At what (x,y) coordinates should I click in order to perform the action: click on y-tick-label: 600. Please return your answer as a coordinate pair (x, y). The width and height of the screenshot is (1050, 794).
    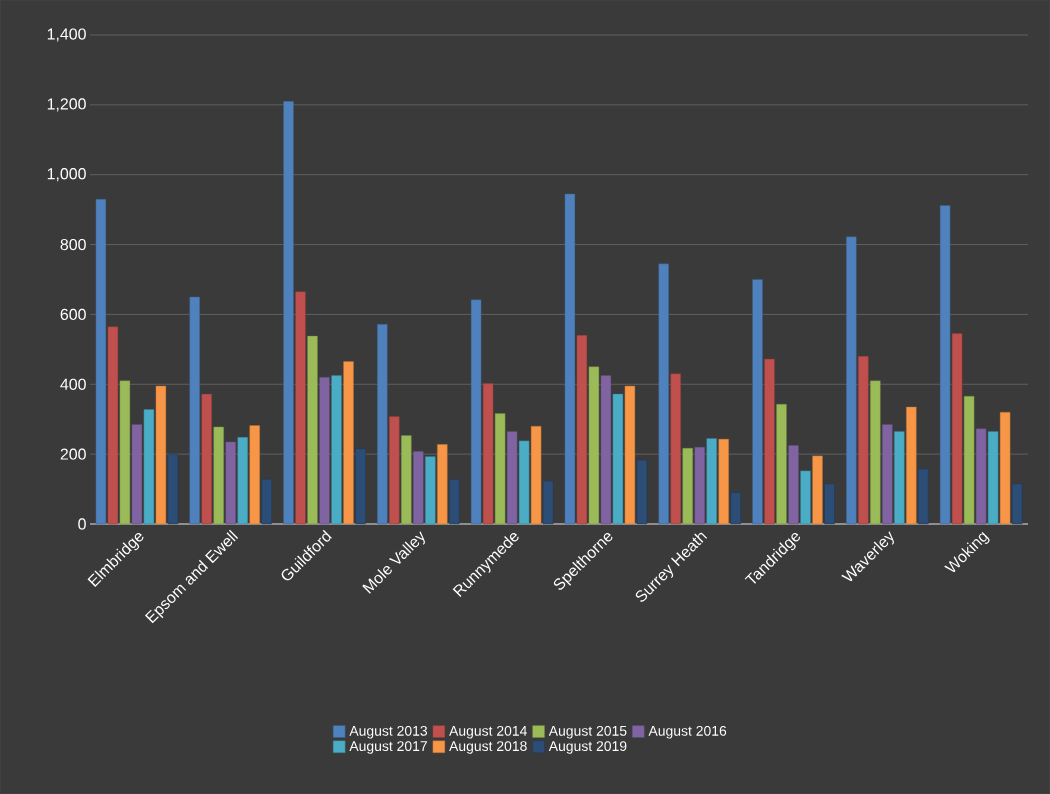
    Looking at the image, I should click on (73, 314).